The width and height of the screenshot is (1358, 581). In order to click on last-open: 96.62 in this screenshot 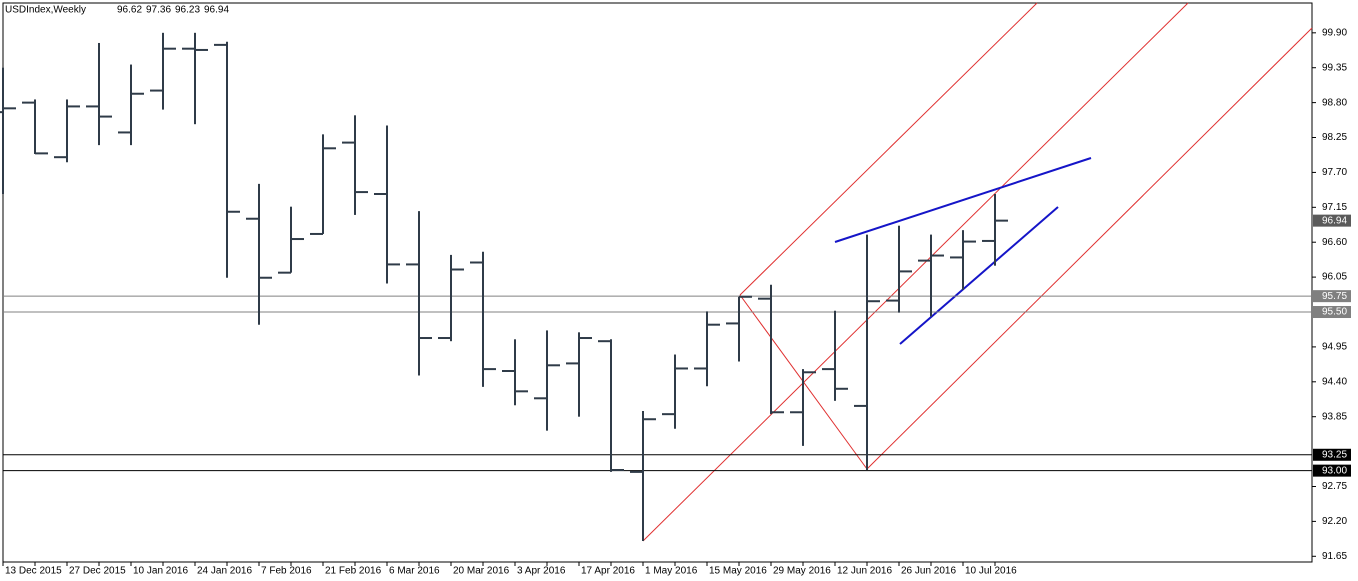, I will do `click(129, 10)`.